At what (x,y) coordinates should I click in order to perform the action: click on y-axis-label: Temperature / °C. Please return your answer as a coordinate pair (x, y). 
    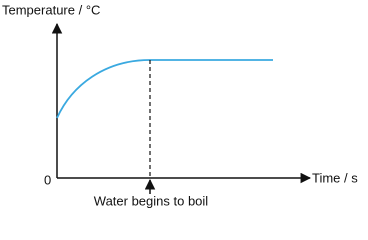
    Looking at the image, I should click on (51, 9).